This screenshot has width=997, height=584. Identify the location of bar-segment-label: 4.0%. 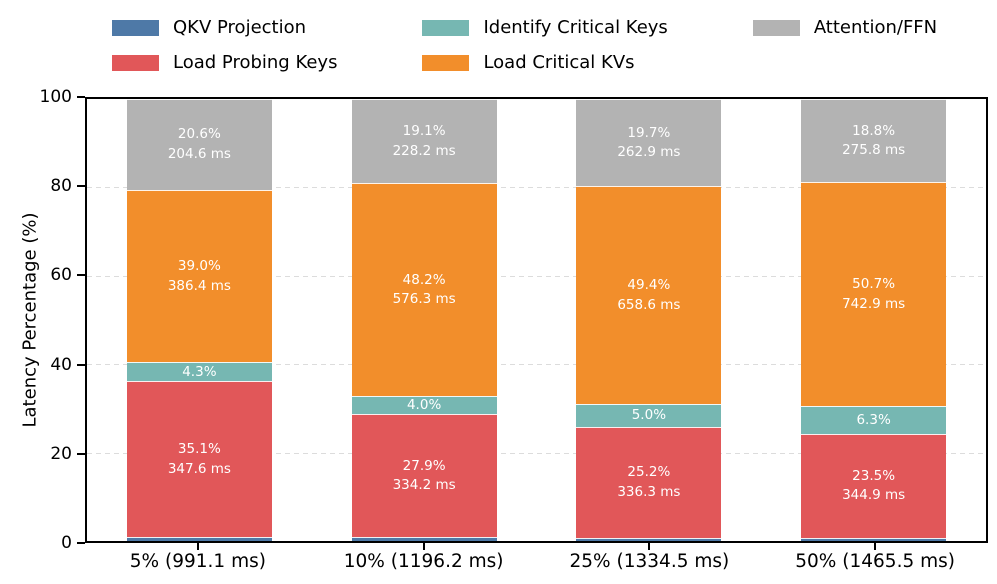
(424, 405).